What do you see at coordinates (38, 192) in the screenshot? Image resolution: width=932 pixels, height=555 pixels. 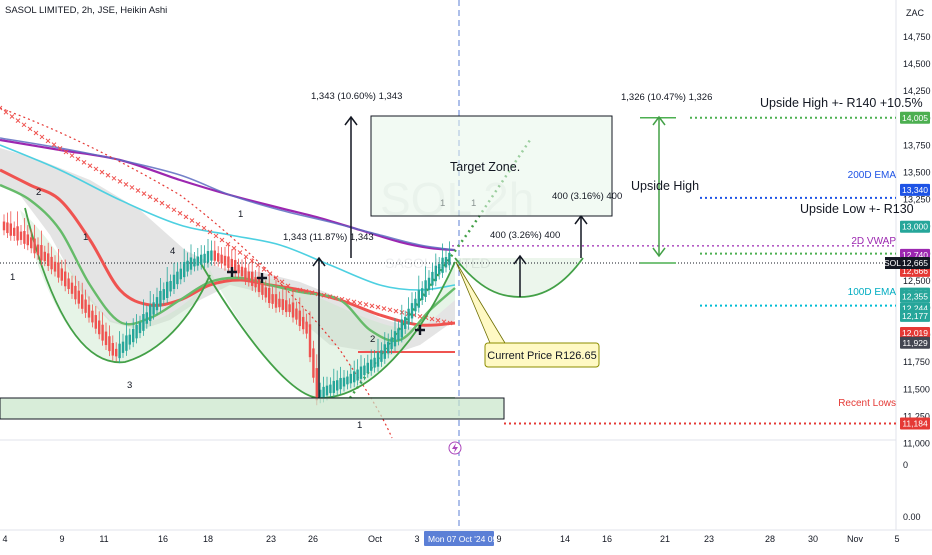 I see `wave-label: 2` at bounding box center [38, 192].